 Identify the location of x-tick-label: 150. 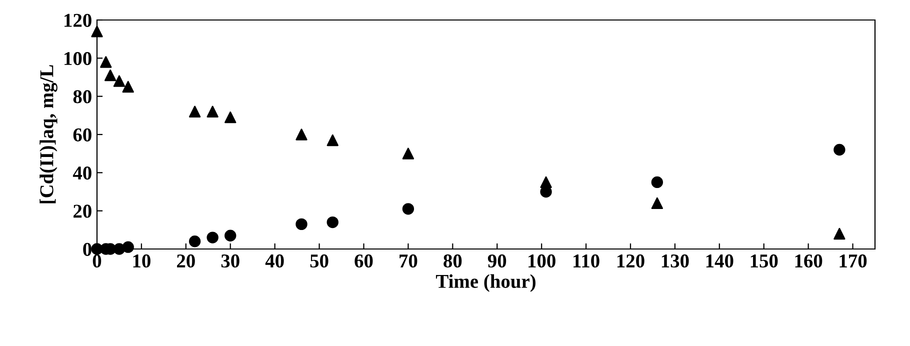
(764, 261).